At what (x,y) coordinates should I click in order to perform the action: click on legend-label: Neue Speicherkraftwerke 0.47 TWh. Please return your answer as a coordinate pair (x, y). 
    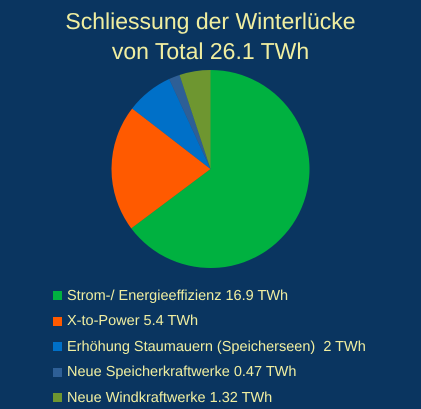
    Looking at the image, I should click on (181, 372).